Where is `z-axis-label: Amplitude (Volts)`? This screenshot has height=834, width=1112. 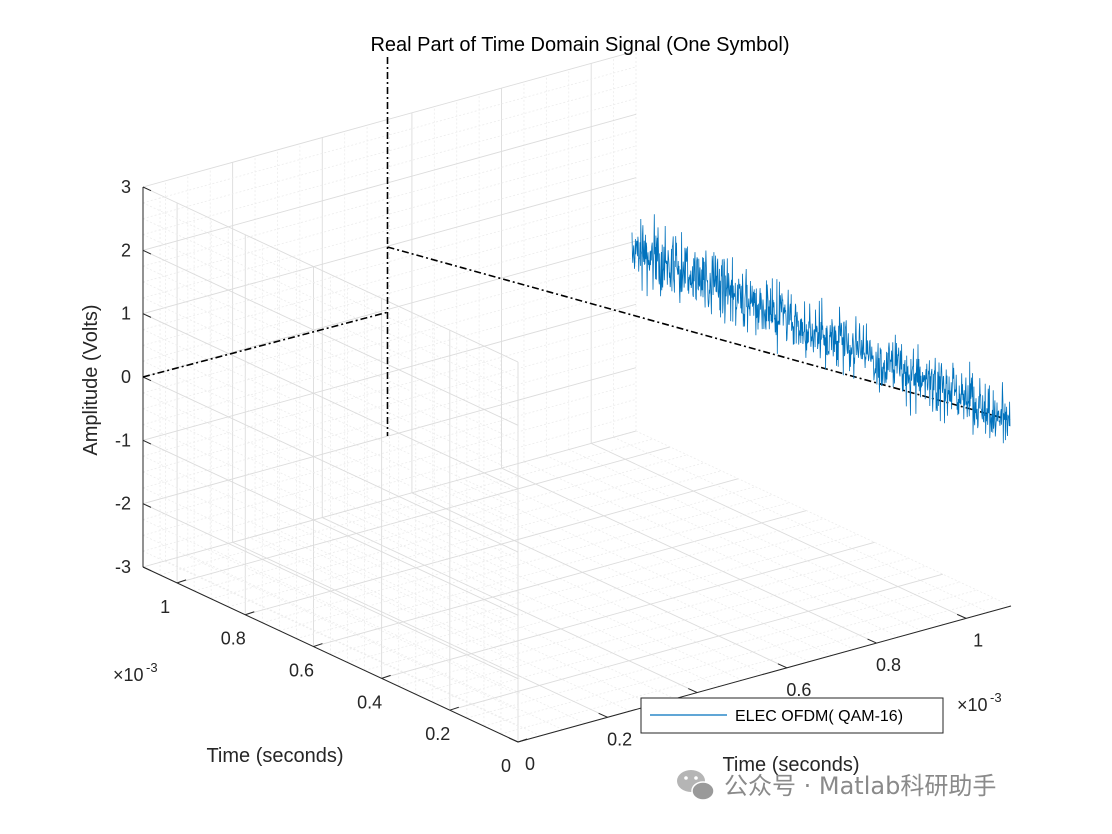 z-axis-label: Amplitude (Volts) is located at coordinates (91, 379).